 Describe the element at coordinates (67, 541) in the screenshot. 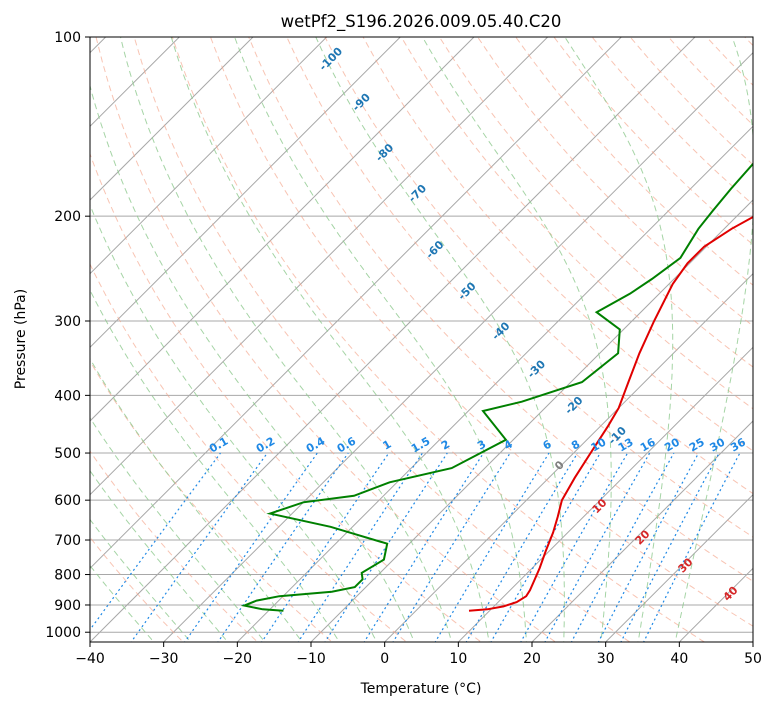

I see `y-tick-label: 700` at that location.